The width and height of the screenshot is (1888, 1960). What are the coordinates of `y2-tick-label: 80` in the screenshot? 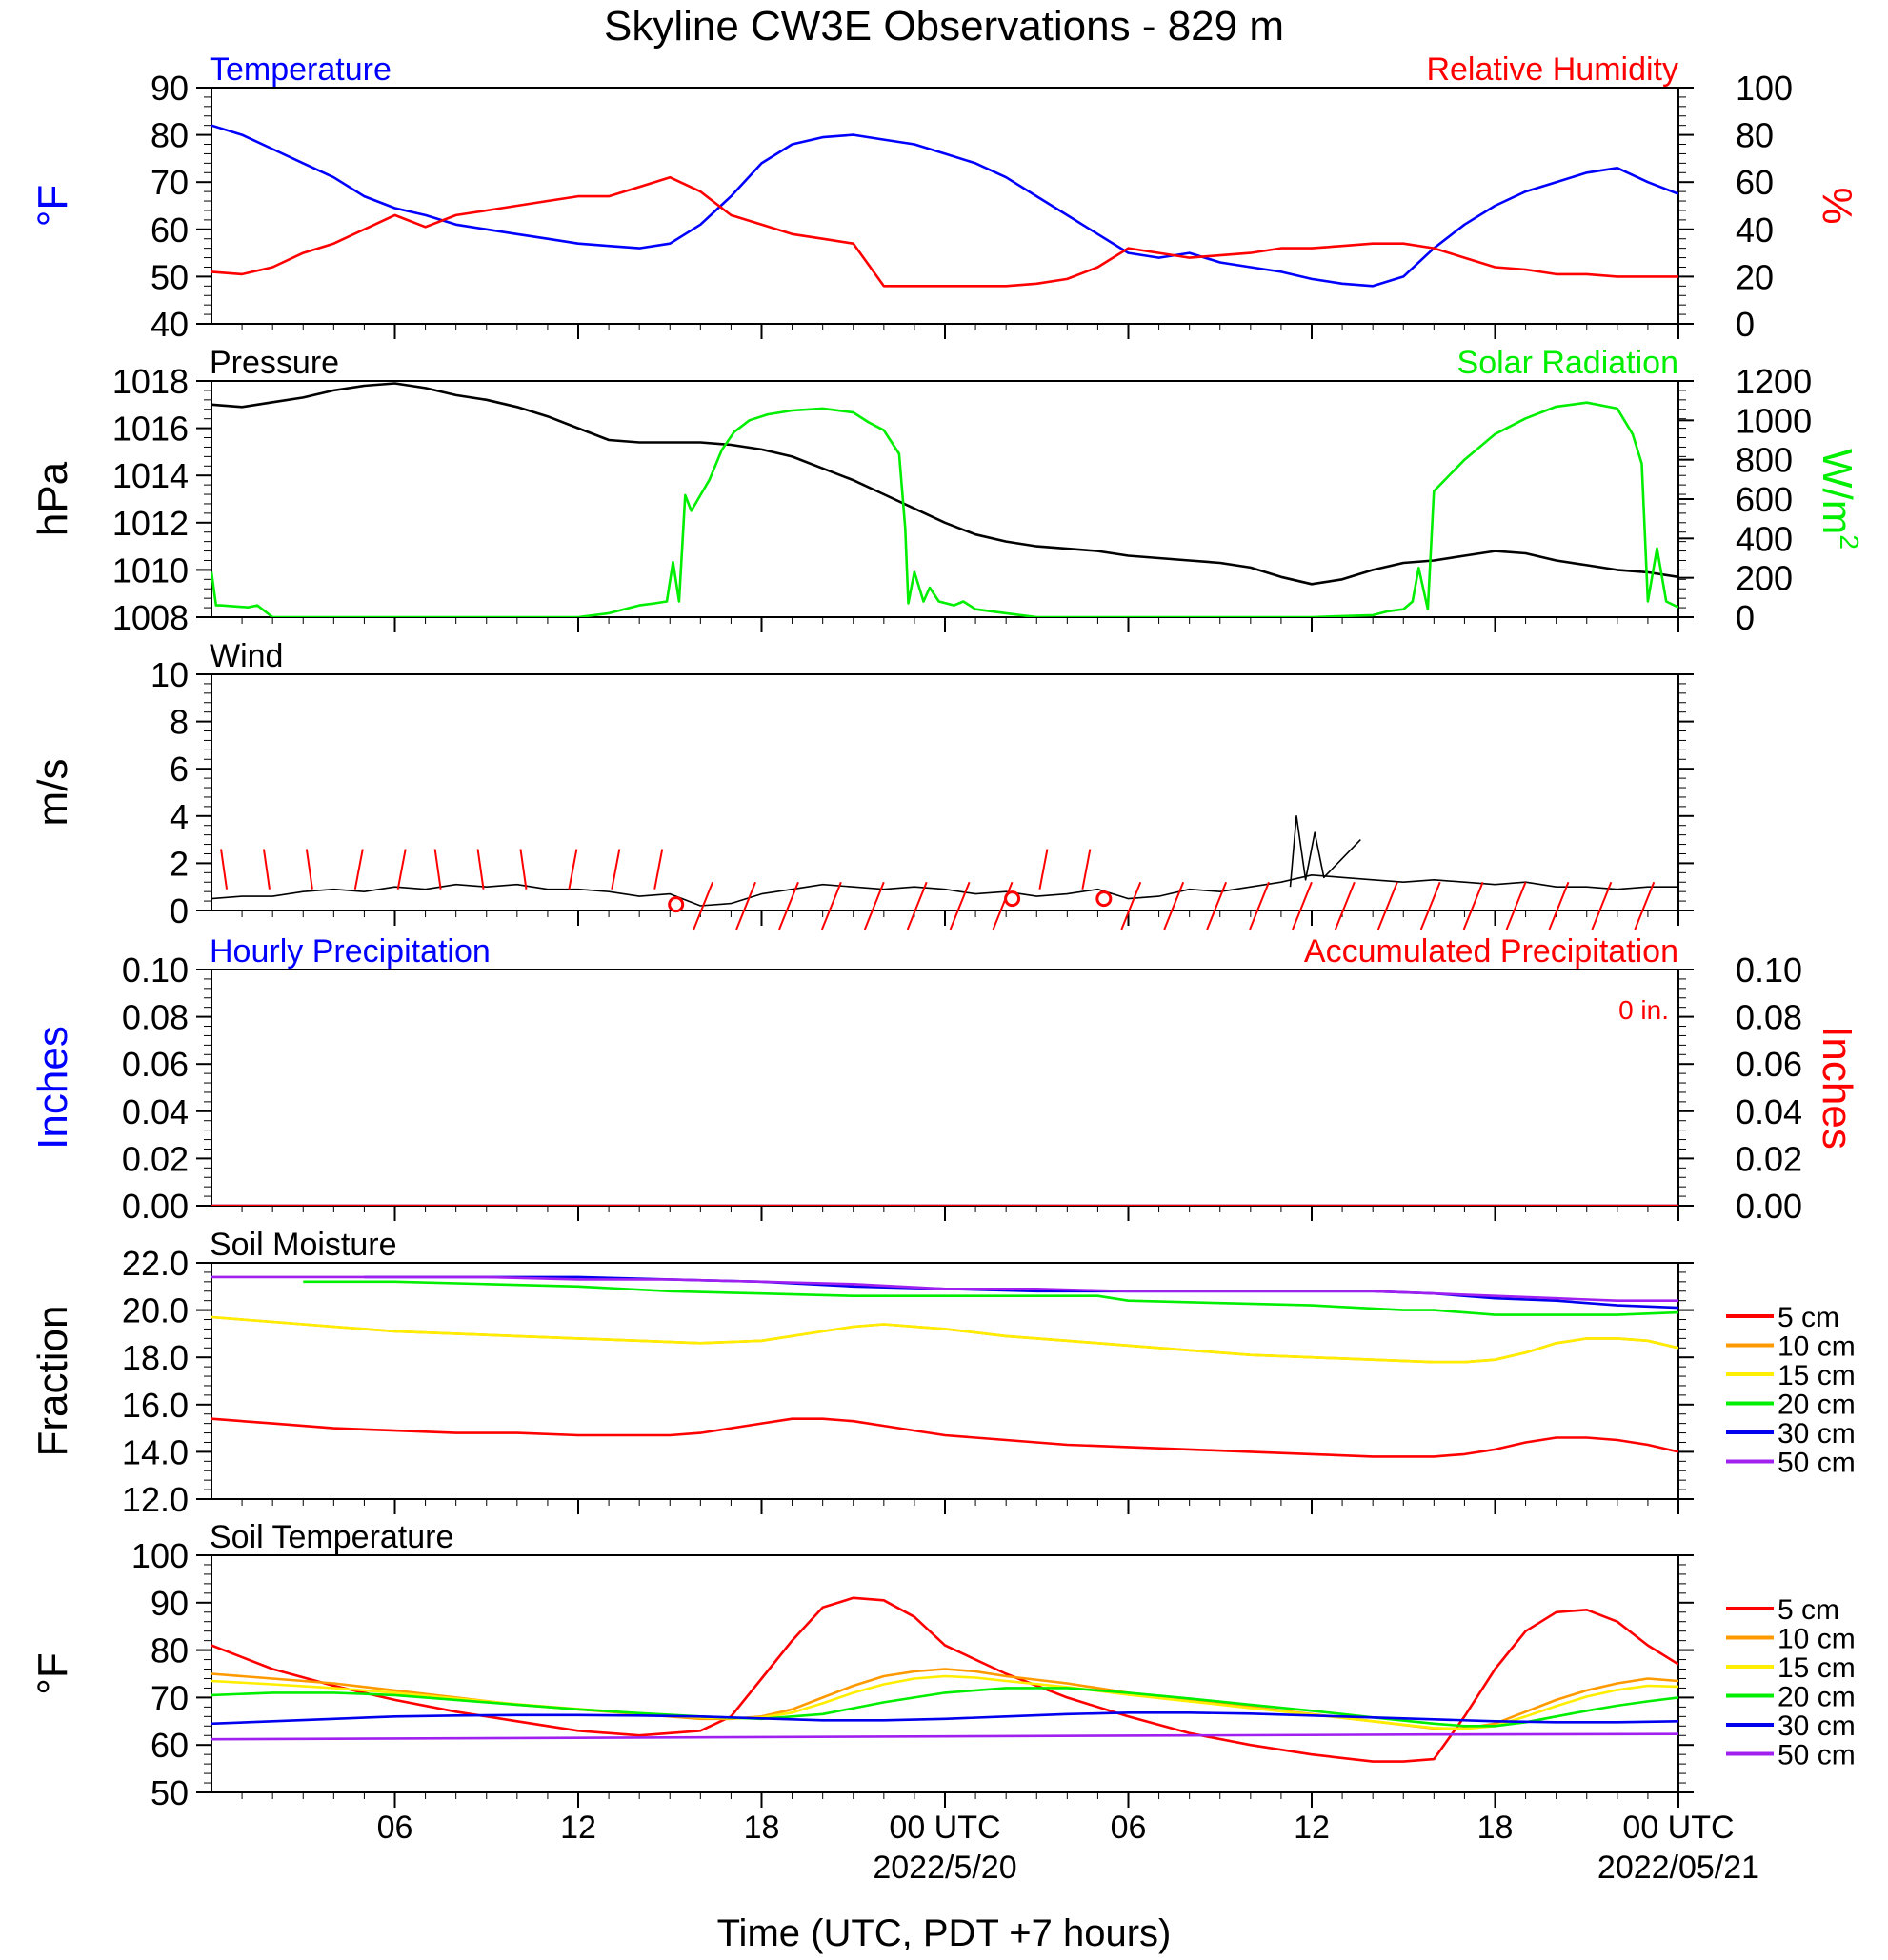 It's located at (1755, 135).